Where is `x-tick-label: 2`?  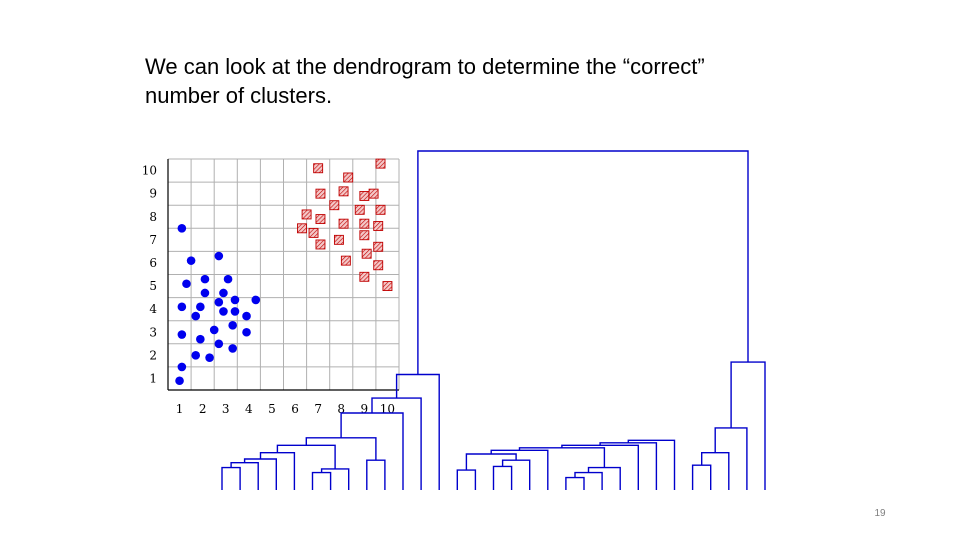
x-tick-label: 2 is located at coordinates (203, 409).